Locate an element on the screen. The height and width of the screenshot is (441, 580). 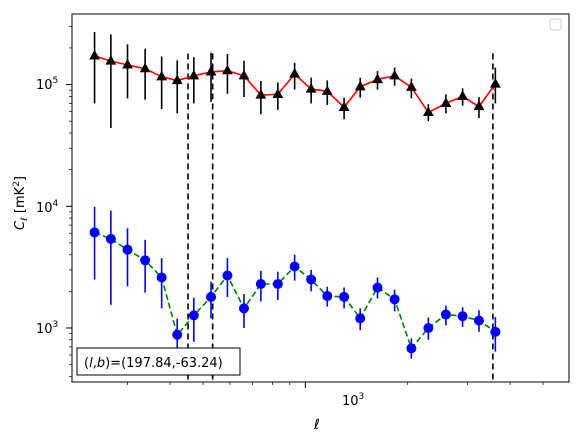
y-tick-label-1e4: 104 is located at coordinates (47, 207).